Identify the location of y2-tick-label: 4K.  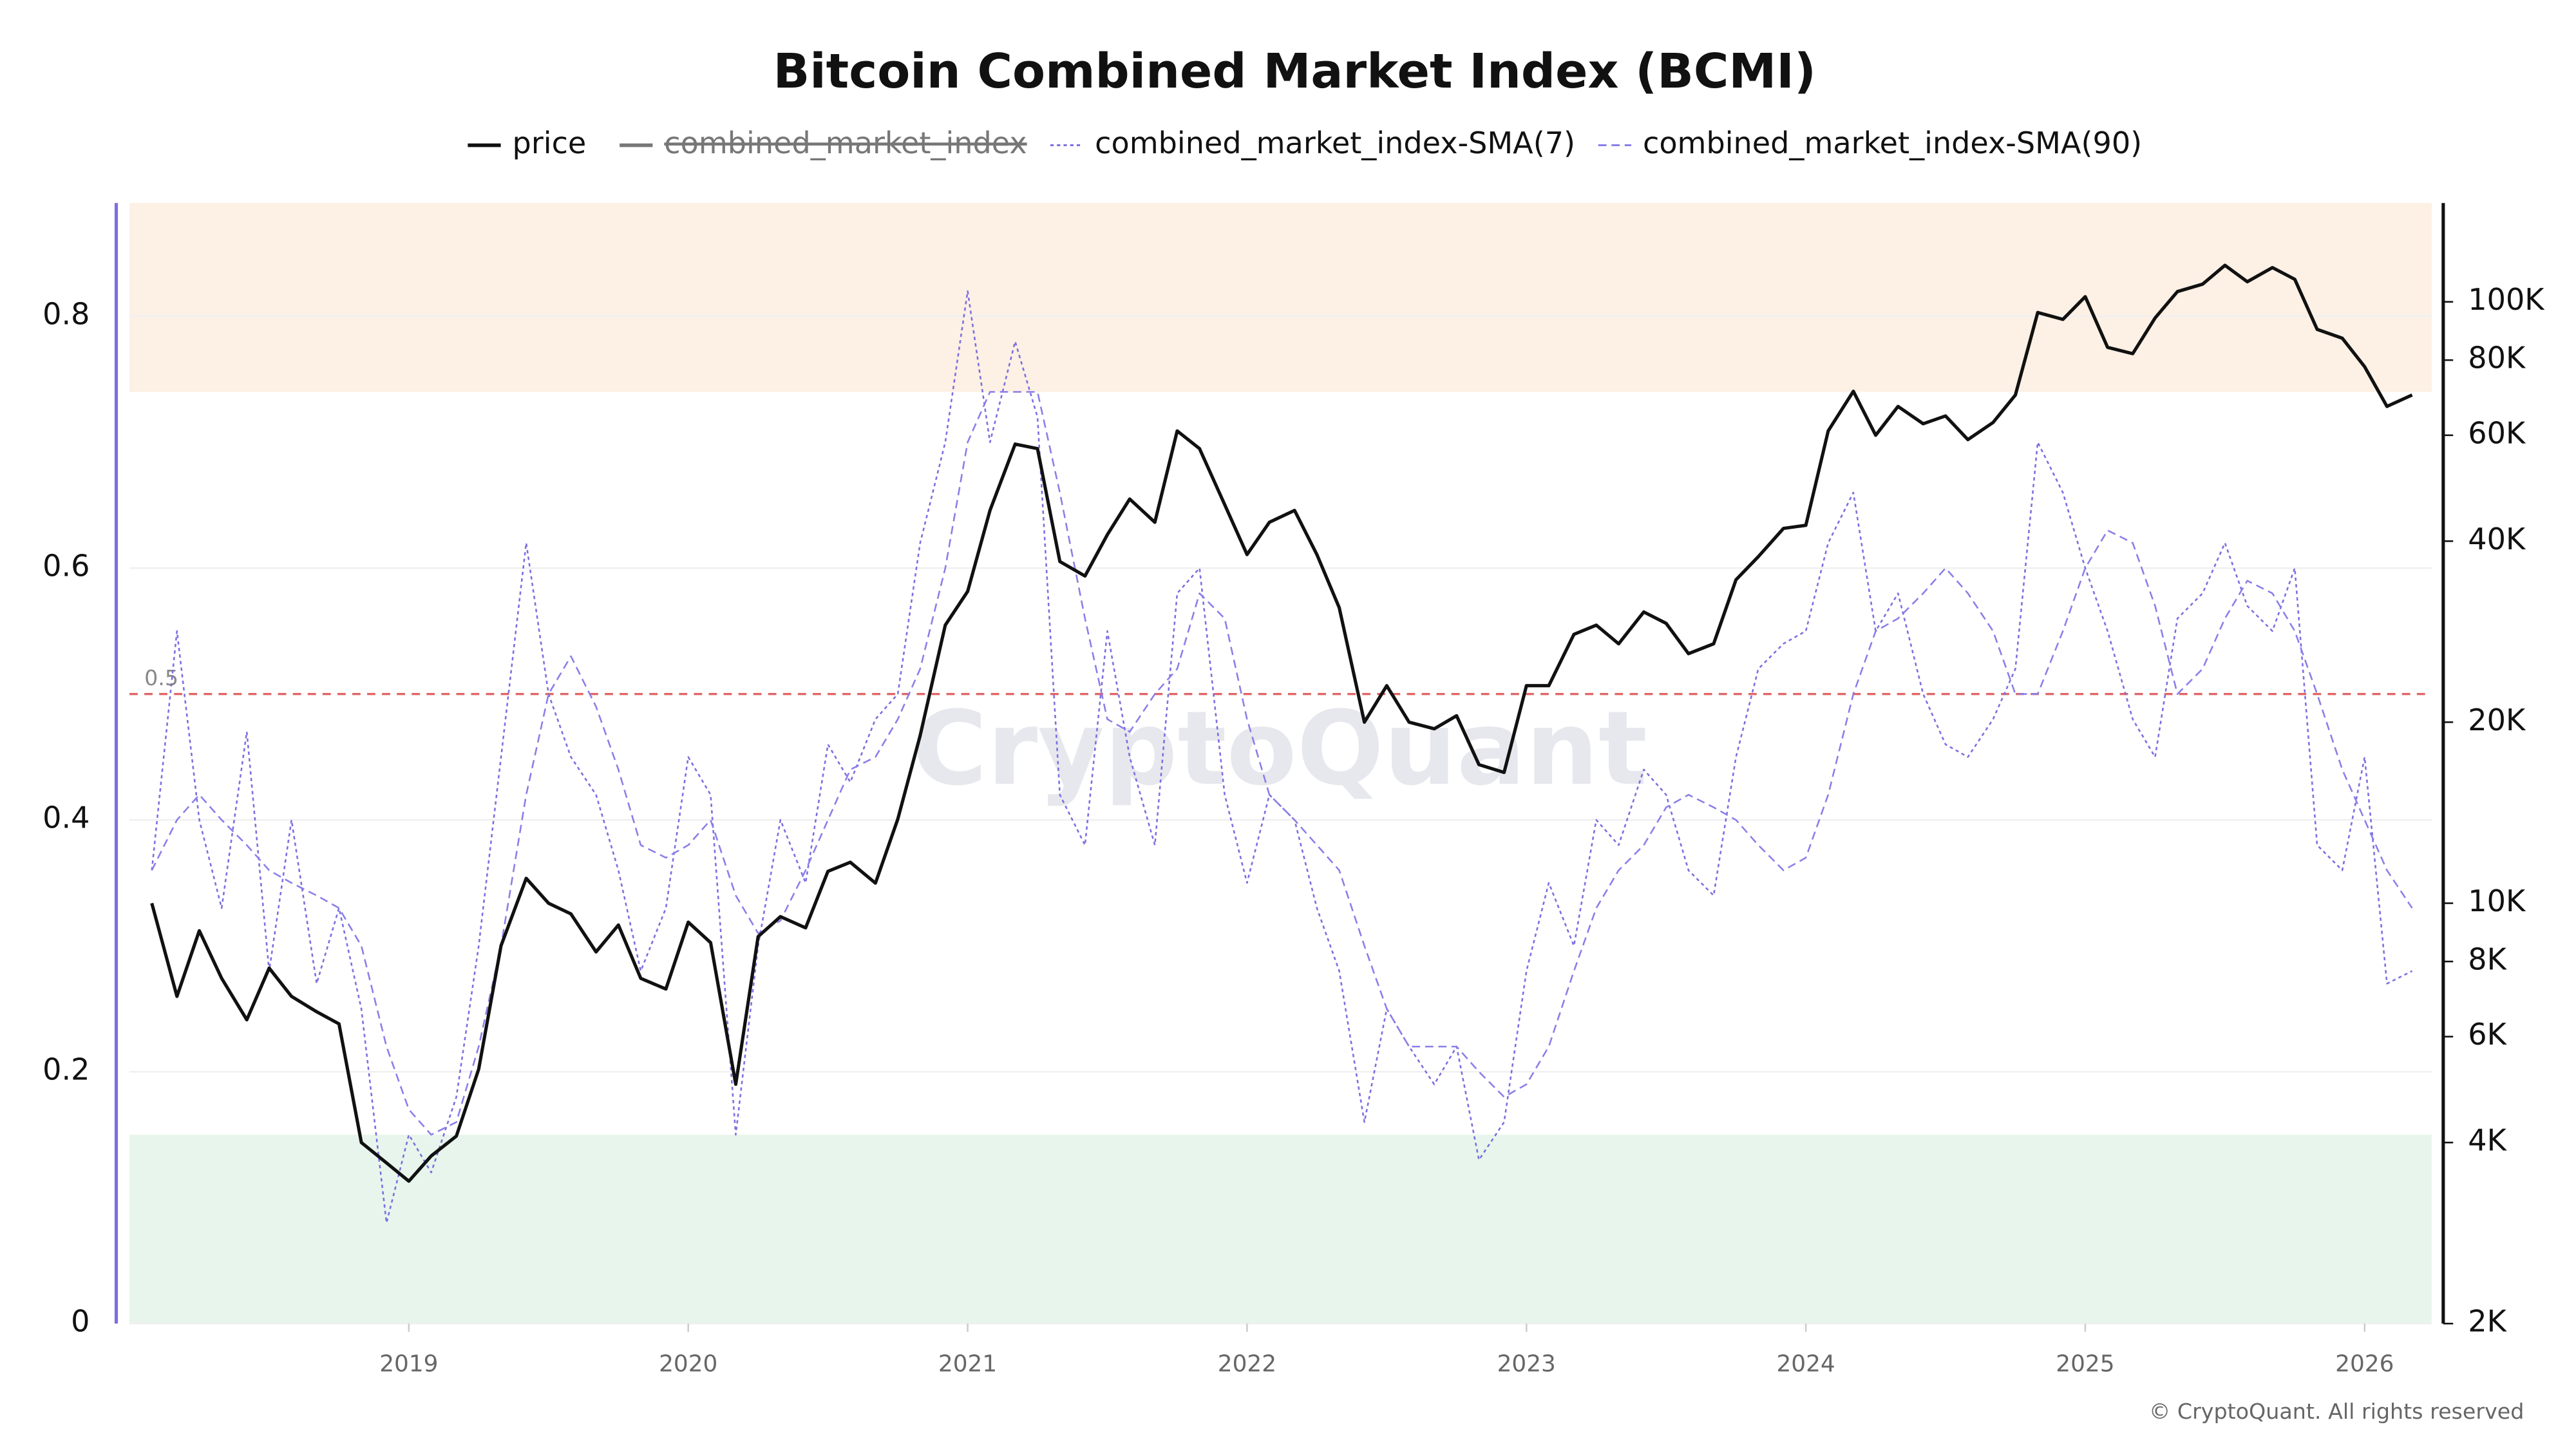
(2487, 1140).